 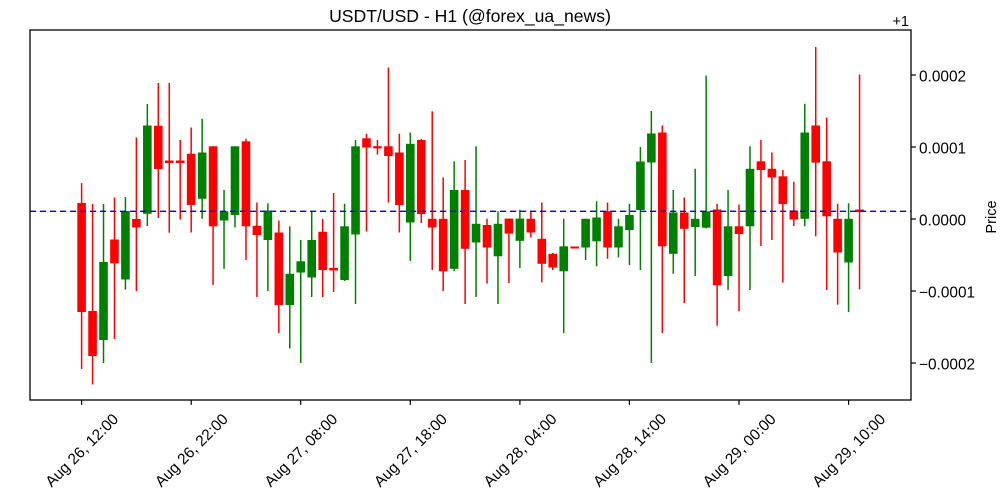 I want to click on svg-text: +1, so click(x=900, y=22).